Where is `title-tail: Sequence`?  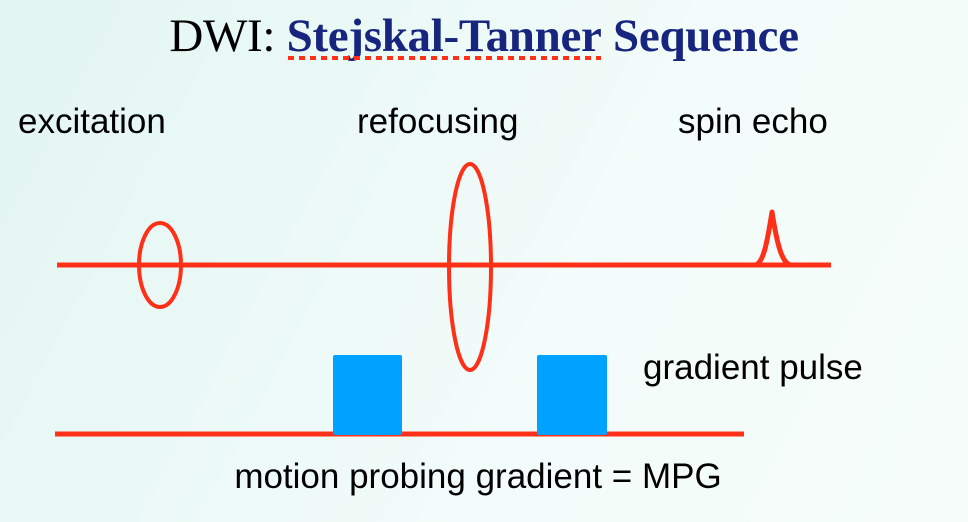
title-tail: Sequence is located at coordinates (700, 36).